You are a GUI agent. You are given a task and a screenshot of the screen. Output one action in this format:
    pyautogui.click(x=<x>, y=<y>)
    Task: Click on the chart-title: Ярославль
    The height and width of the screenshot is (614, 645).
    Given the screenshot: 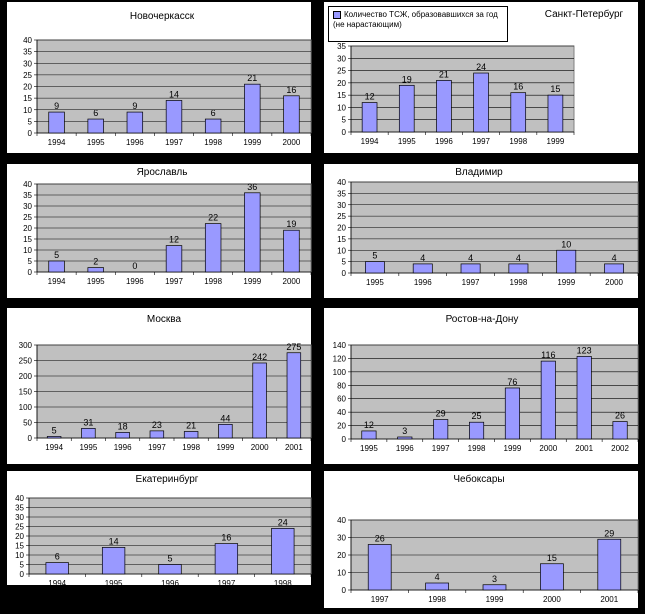 What is the action you would take?
    pyautogui.click(x=162, y=172)
    